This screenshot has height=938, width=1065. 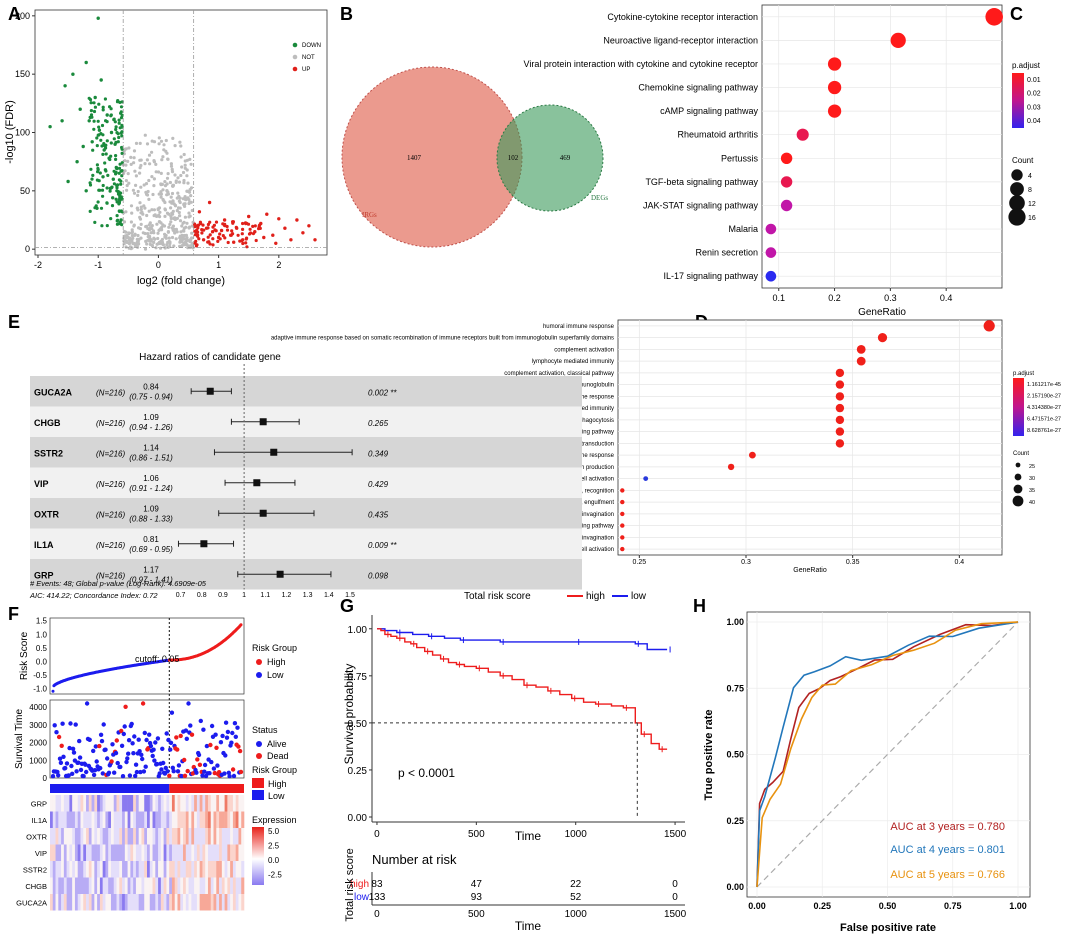 I want to click on category-label: humoral immune response, so click(x=579, y=327).